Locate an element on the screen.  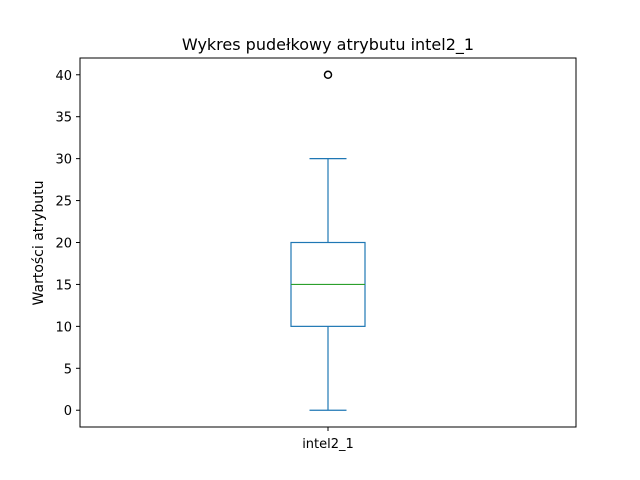
y-tick-label: 25 is located at coordinates (63, 202).